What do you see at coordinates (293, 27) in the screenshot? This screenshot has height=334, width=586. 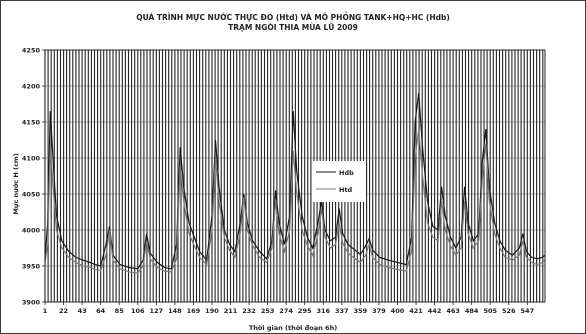 I see `chart-title-line-2: TRẠM NGÒI THIA MÙA LŨ 2009` at bounding box center [293, 27].